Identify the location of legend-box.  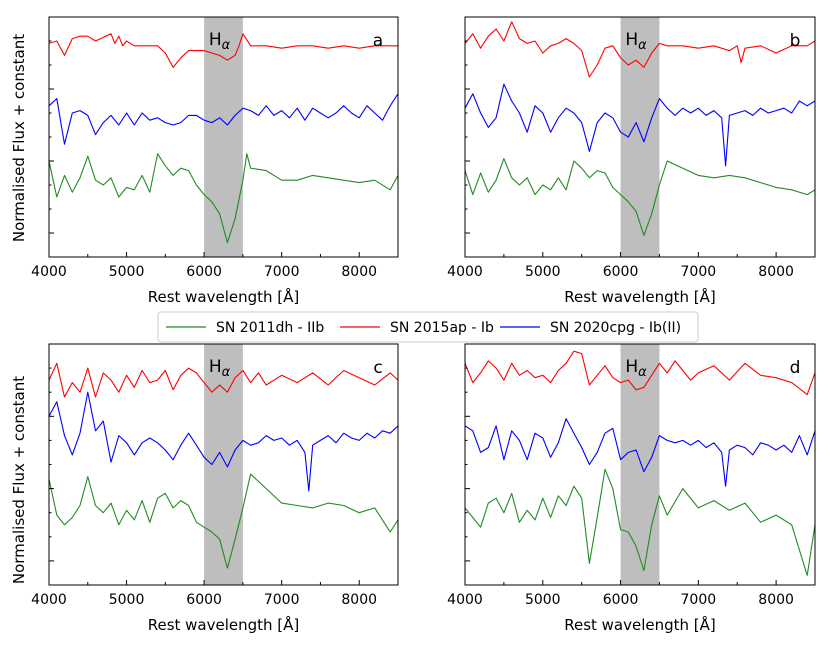
(428, 327).